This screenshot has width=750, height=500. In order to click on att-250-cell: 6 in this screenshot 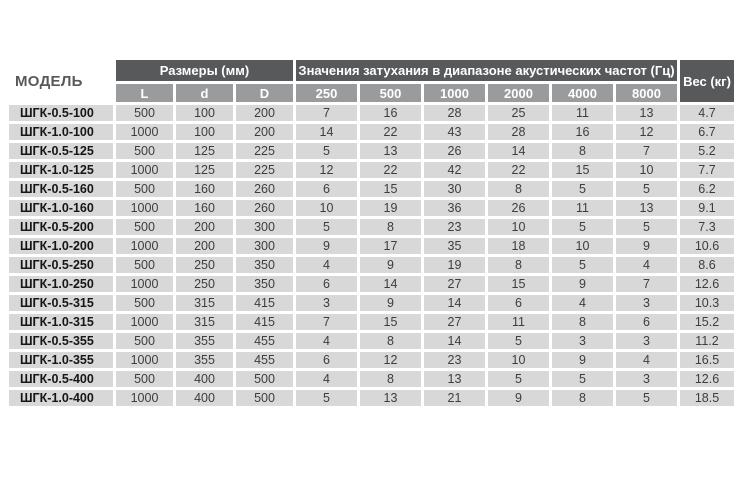, I will do `click(326, 284)`.